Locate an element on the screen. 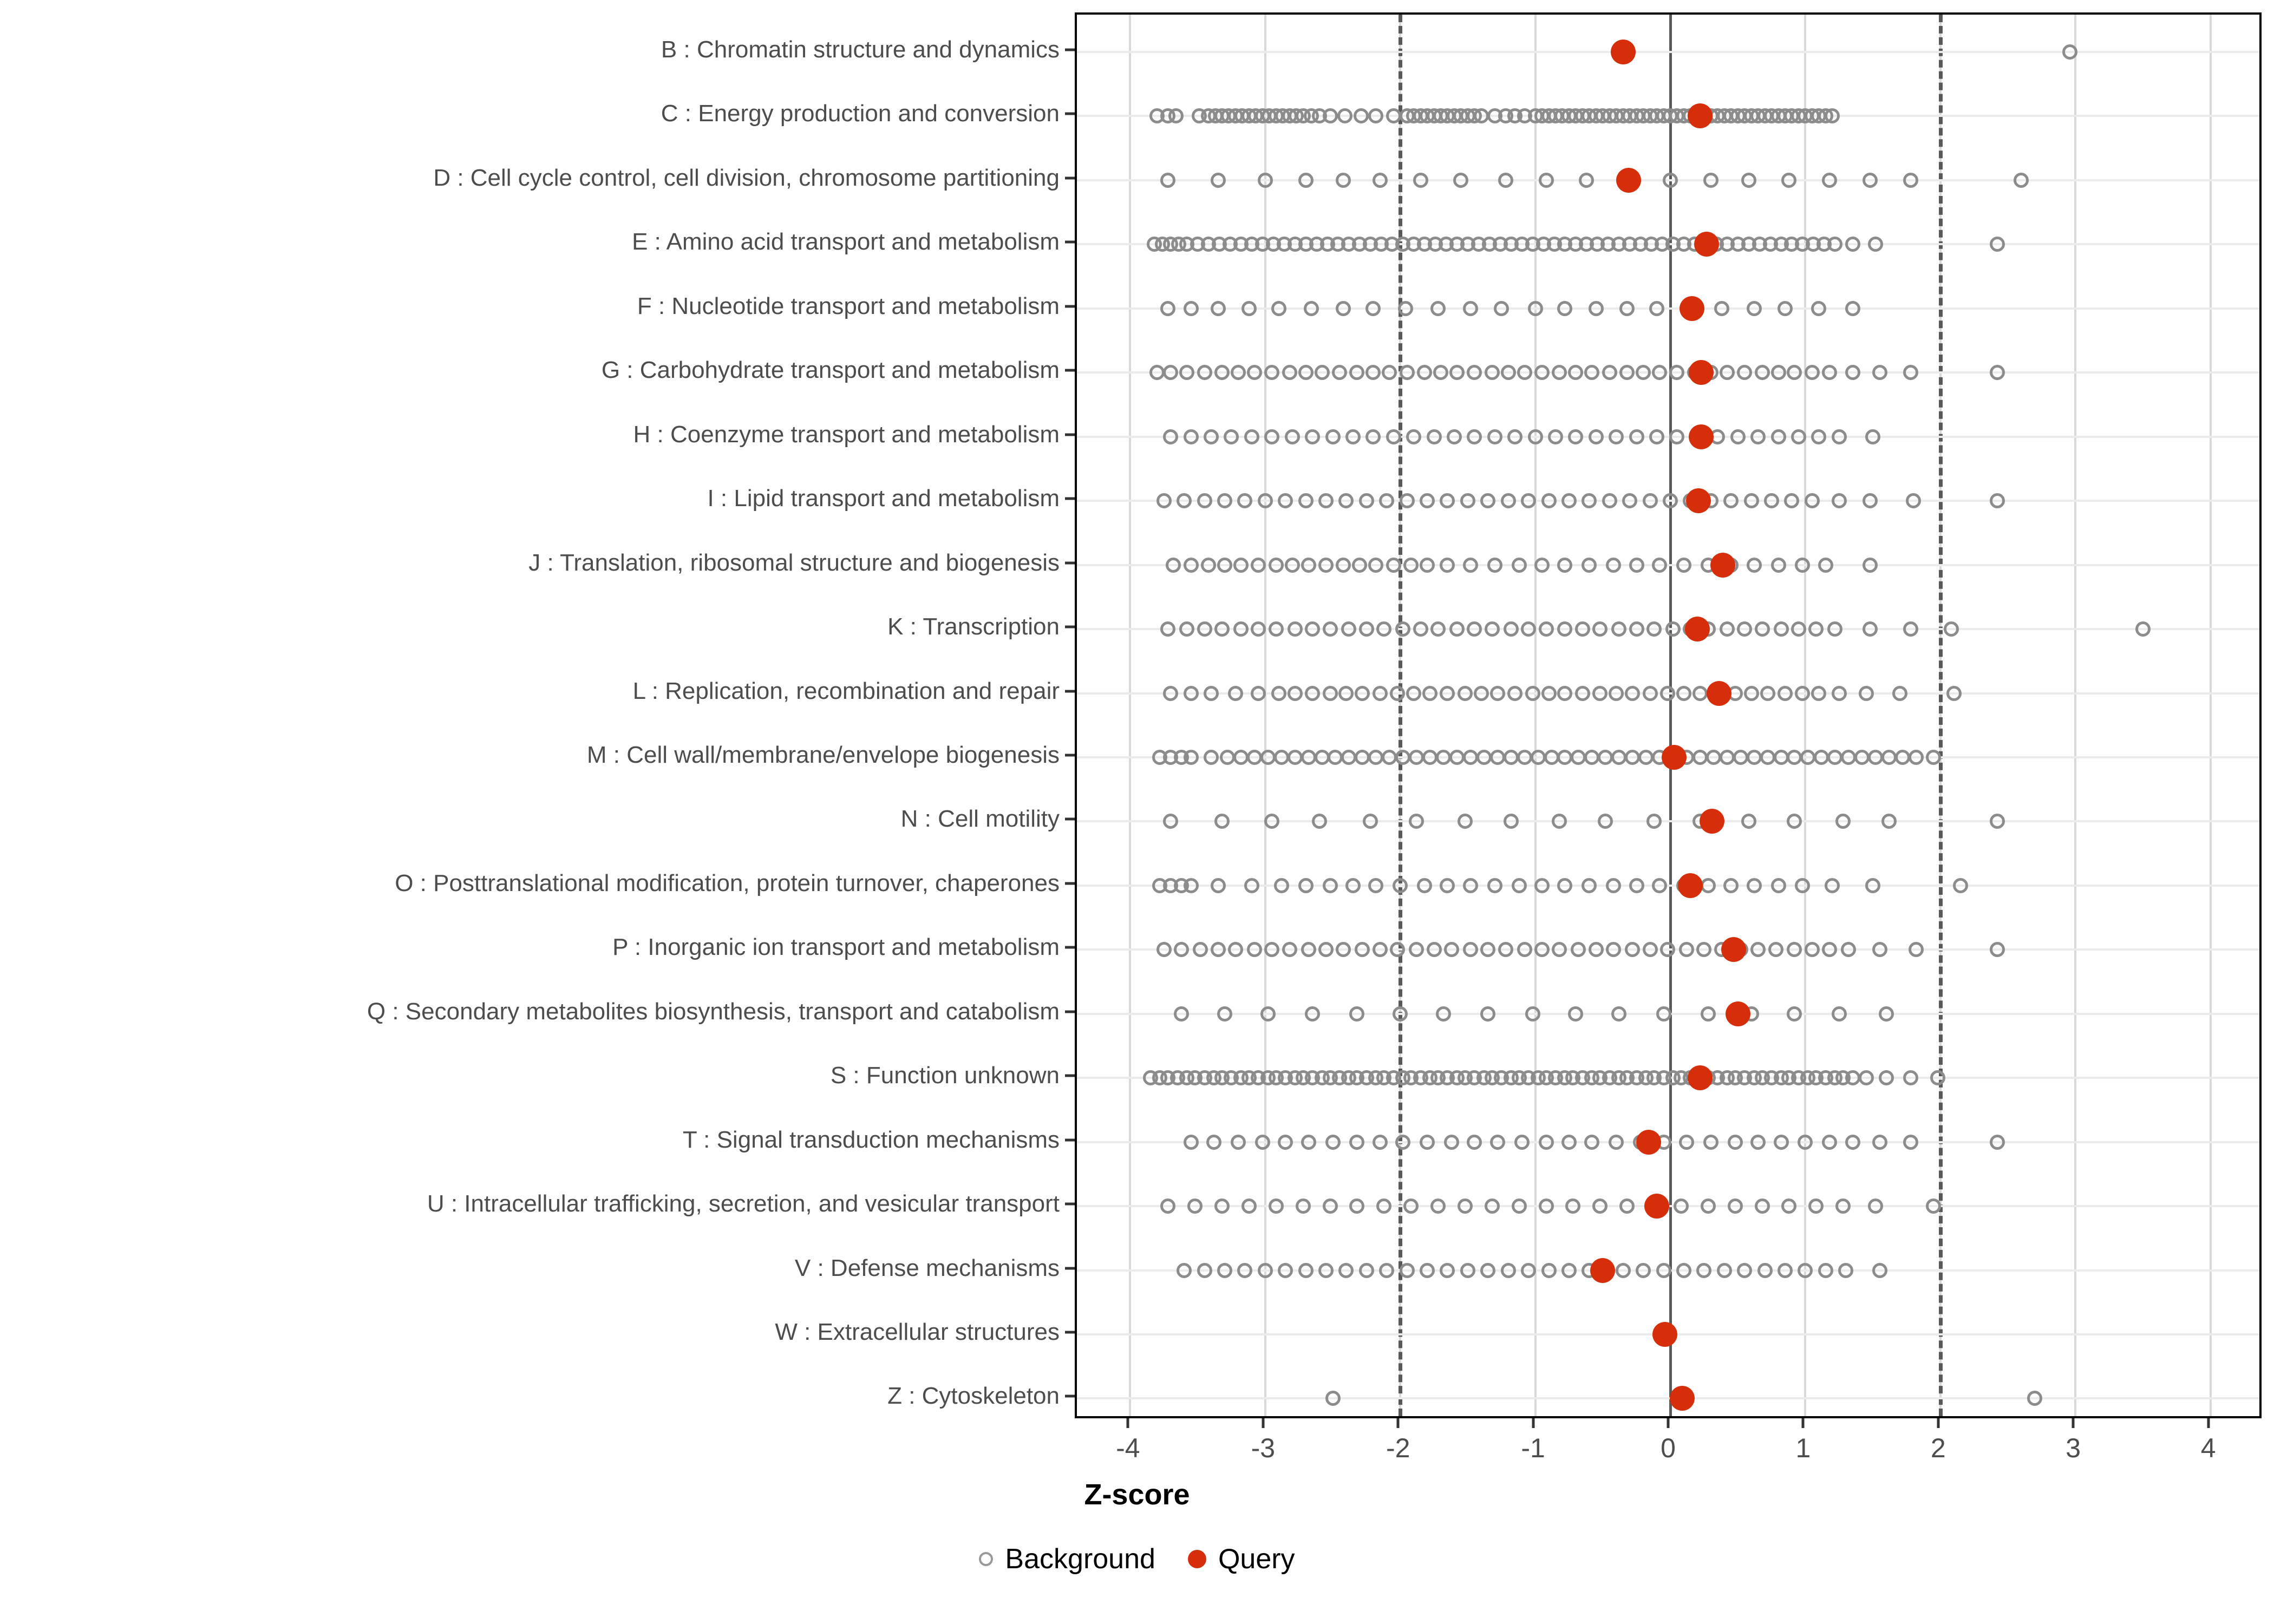 This screenshot has width=2274, height=1624. y-gridline is located at coordinates (1668, 821).